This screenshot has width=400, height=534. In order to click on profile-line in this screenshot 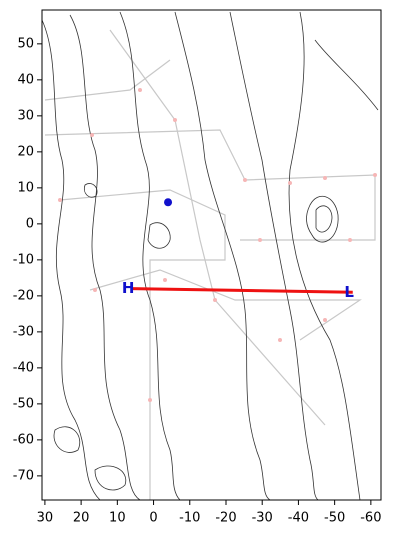, I will do `click(242, 290)`.